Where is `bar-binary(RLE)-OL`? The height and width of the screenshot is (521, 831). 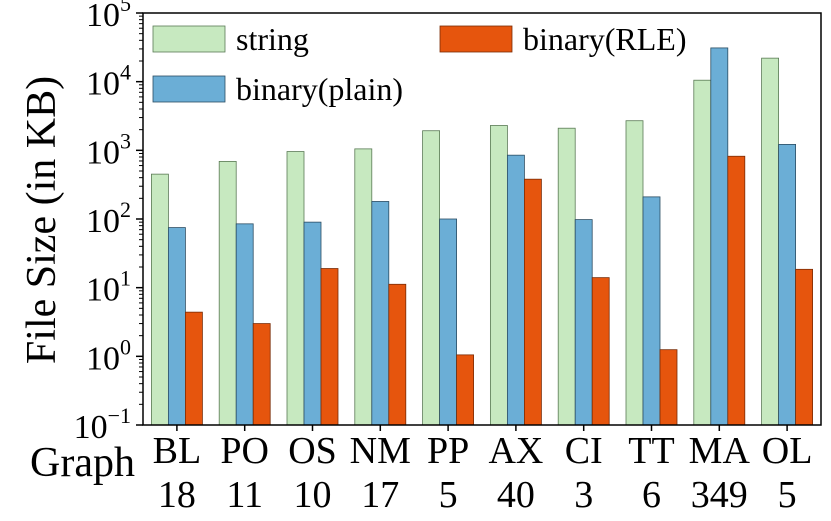 bar-binary(RLE)-OL is located at coordinates (804, 347).